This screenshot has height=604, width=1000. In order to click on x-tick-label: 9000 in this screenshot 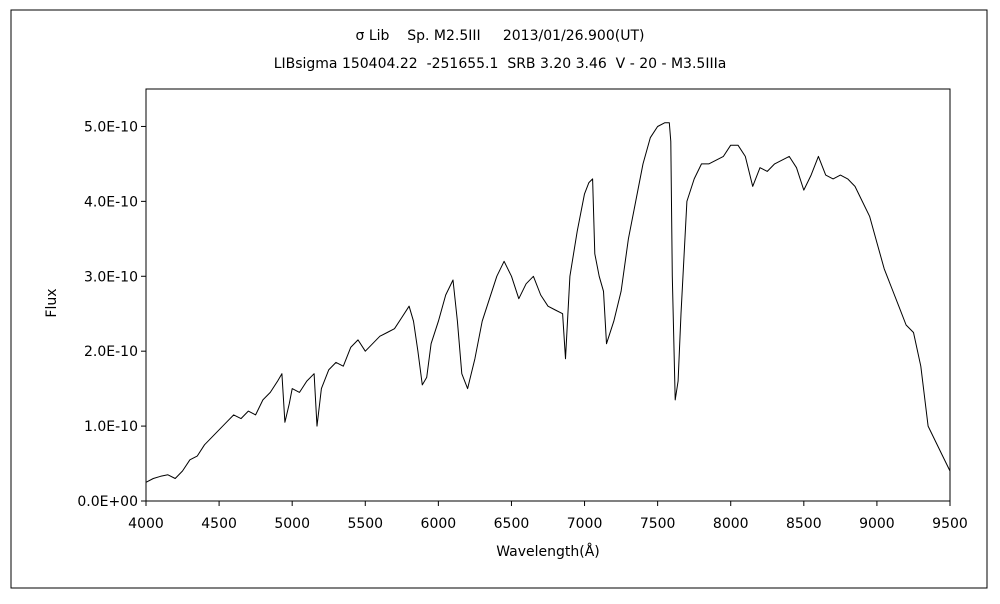, I will do `click(877, 524)`.